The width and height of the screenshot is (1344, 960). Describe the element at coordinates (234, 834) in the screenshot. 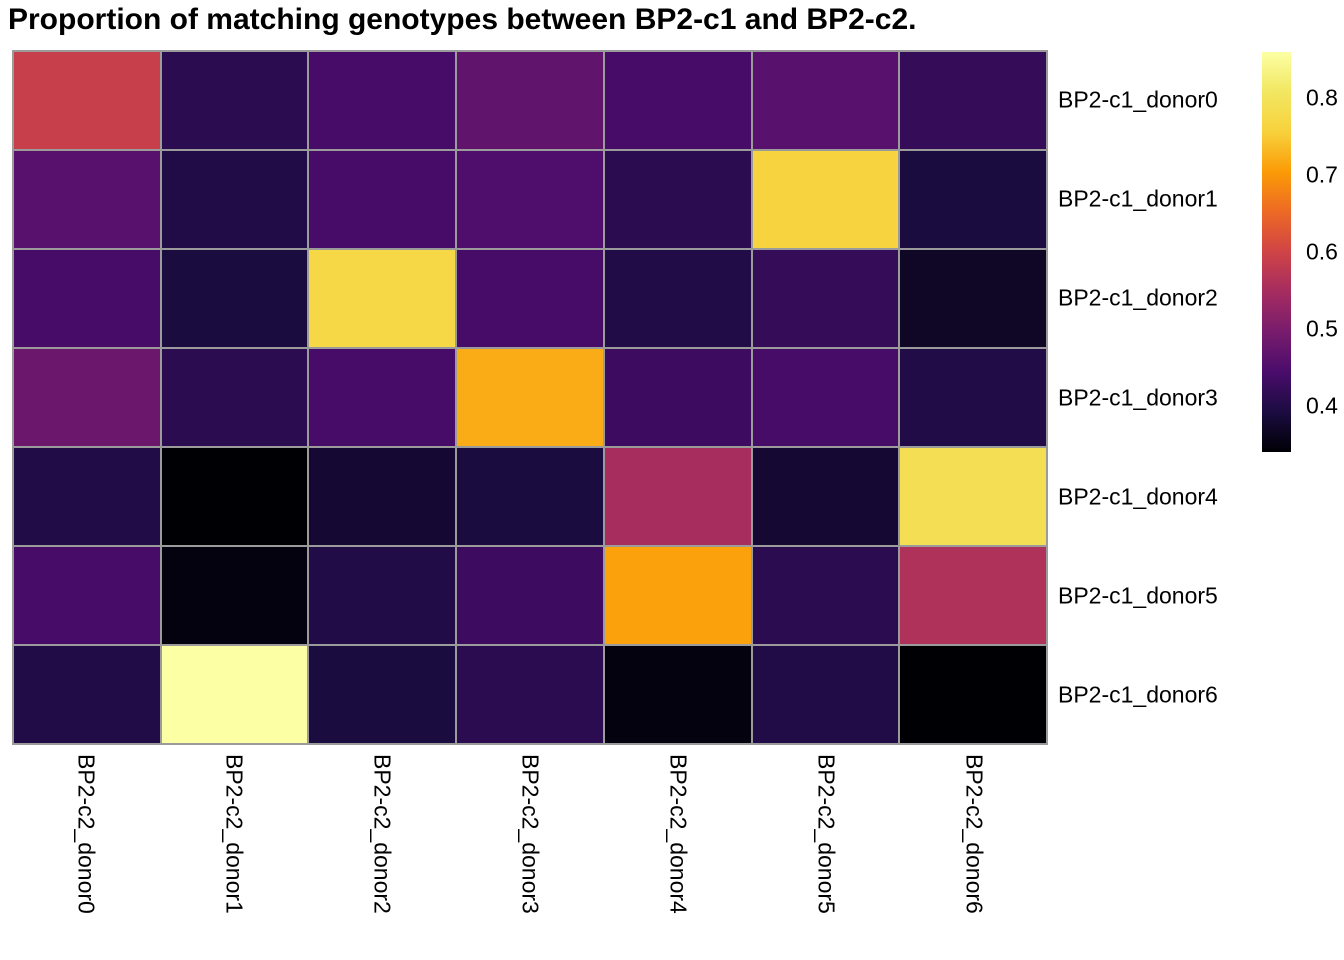

I see `col-label: BP2-c2_donor1` at that location.